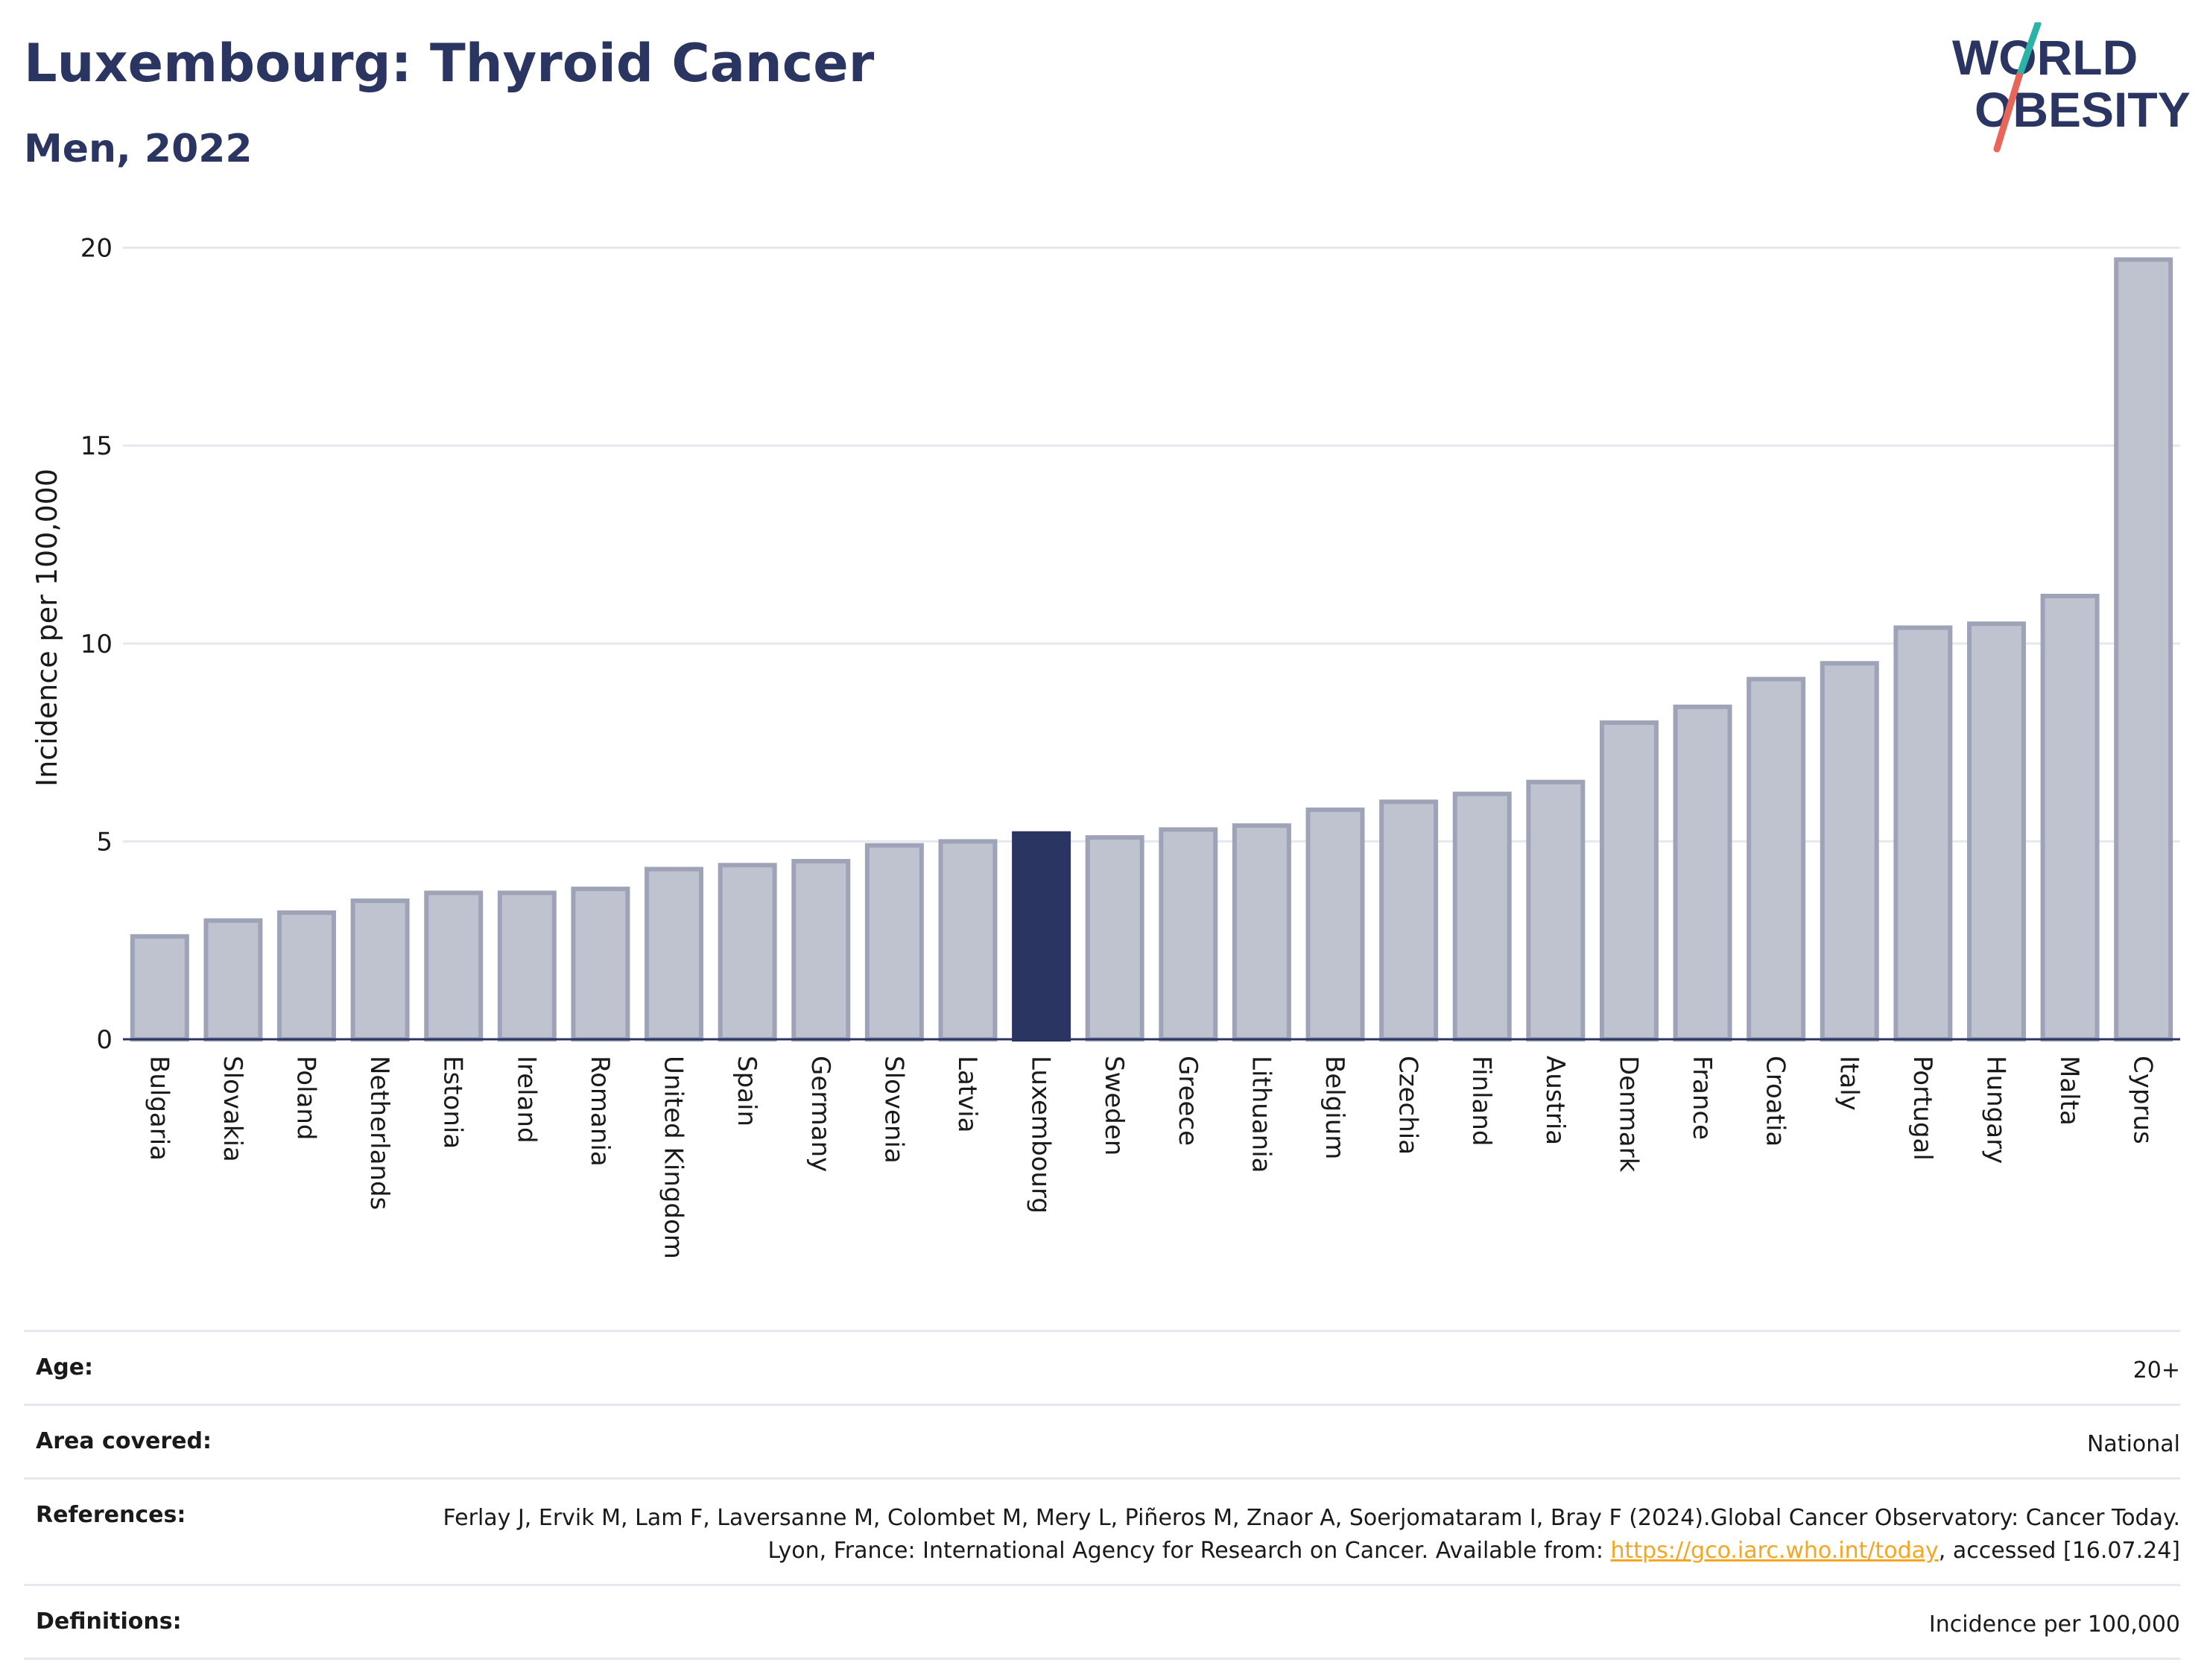 The image size is (2204, 1680). Describe the element at coordinates (2029, 51) in the screenshot. I see `logo-slash-teal` at that location.